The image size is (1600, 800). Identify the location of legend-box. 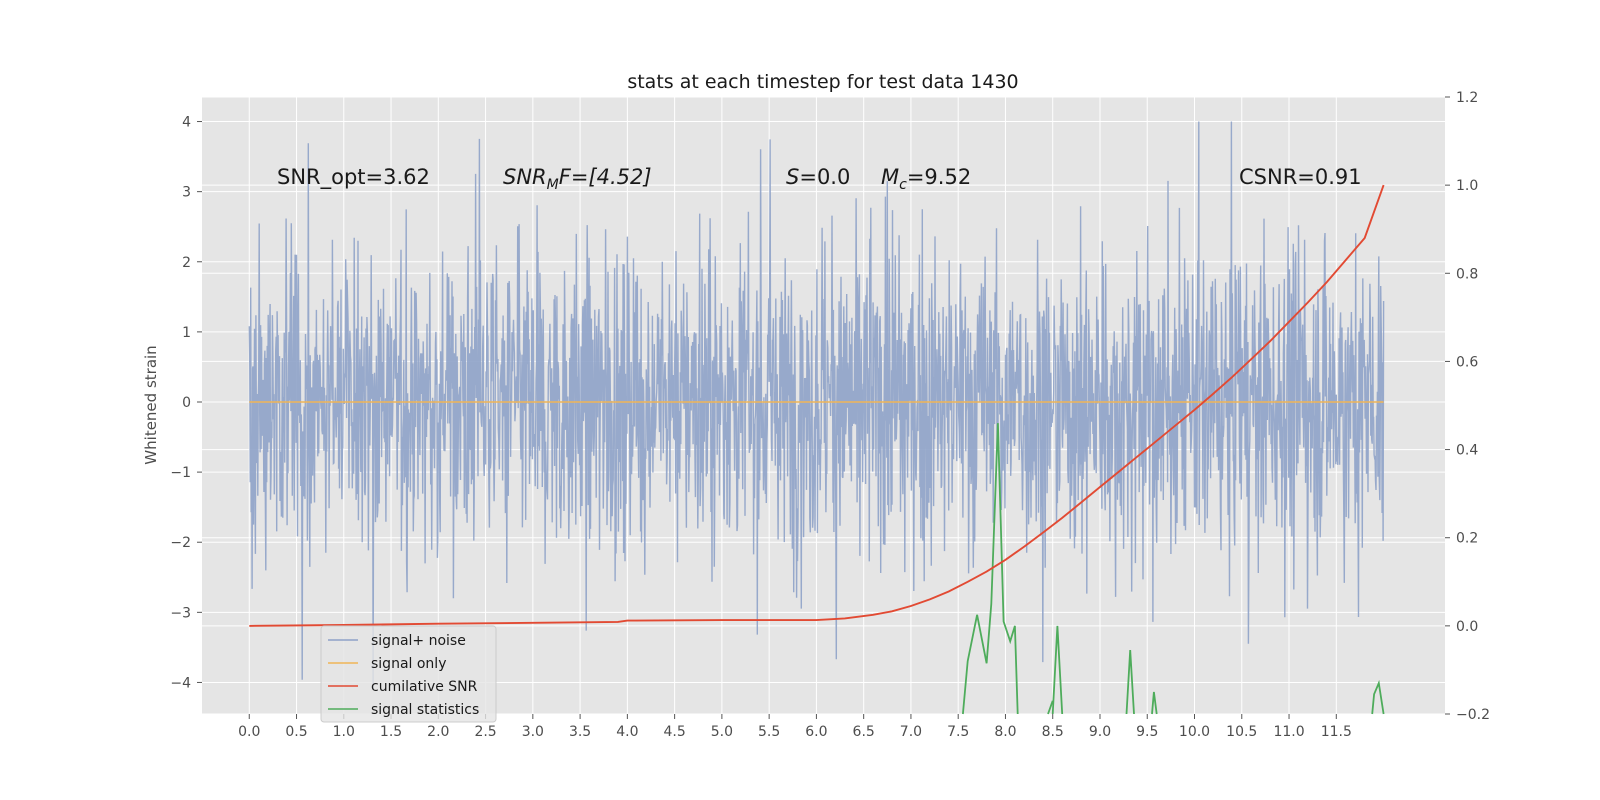
(408, 674).